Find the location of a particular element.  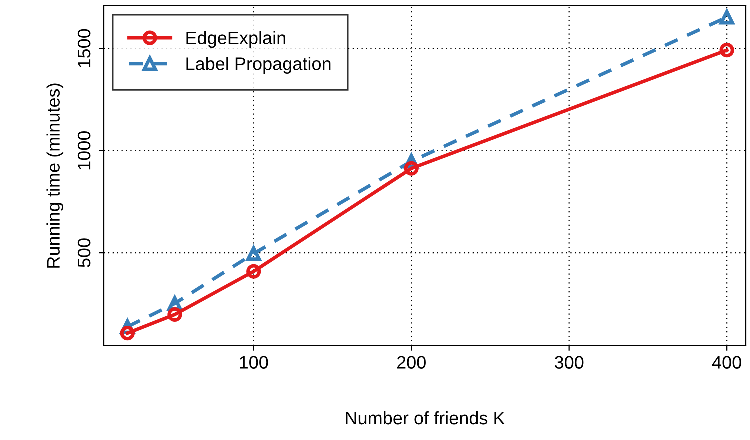

x-tick-label: 200 is located at coordinates (411, 362).